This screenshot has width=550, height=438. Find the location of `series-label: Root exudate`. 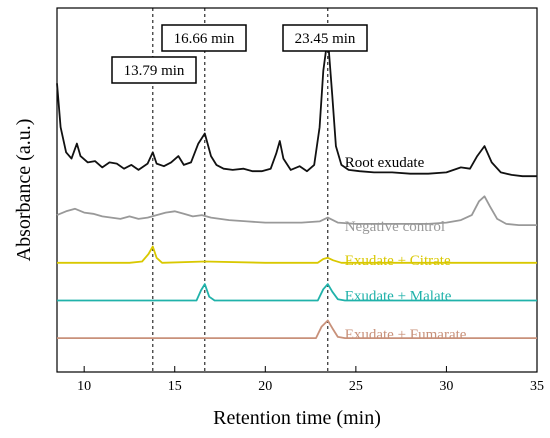

series-label: Root exudate is located at coordinates (385, 163).